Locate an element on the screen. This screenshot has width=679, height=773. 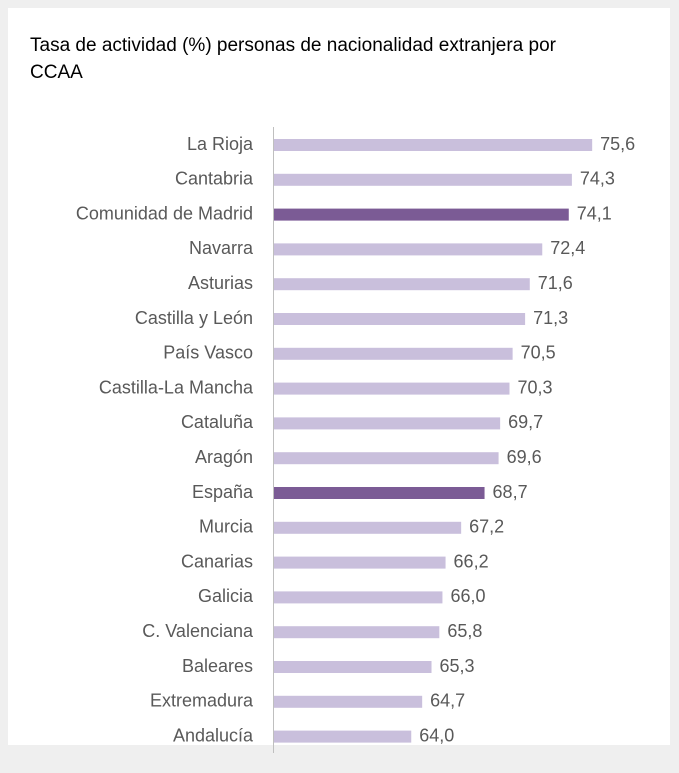
y-tick-label: Galicia is located at coordinates (226, 596).